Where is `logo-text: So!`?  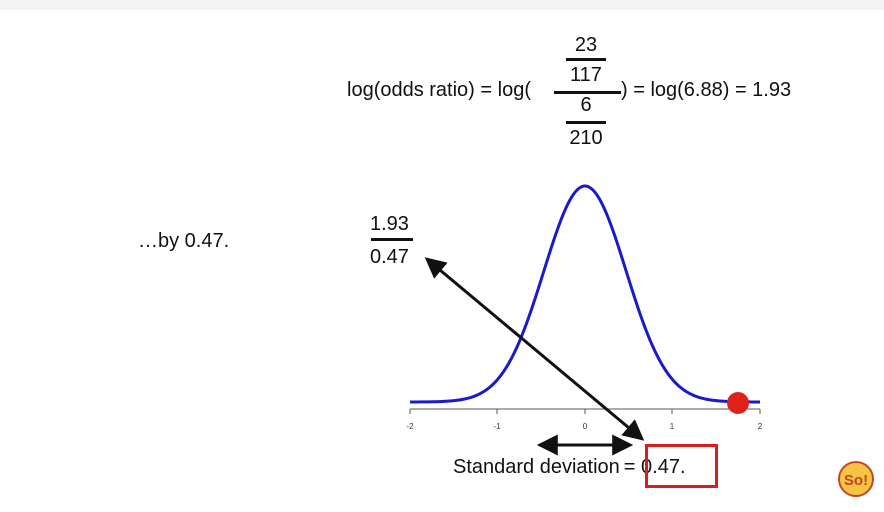 logo-text: So! is located at coordinates (856, 480).